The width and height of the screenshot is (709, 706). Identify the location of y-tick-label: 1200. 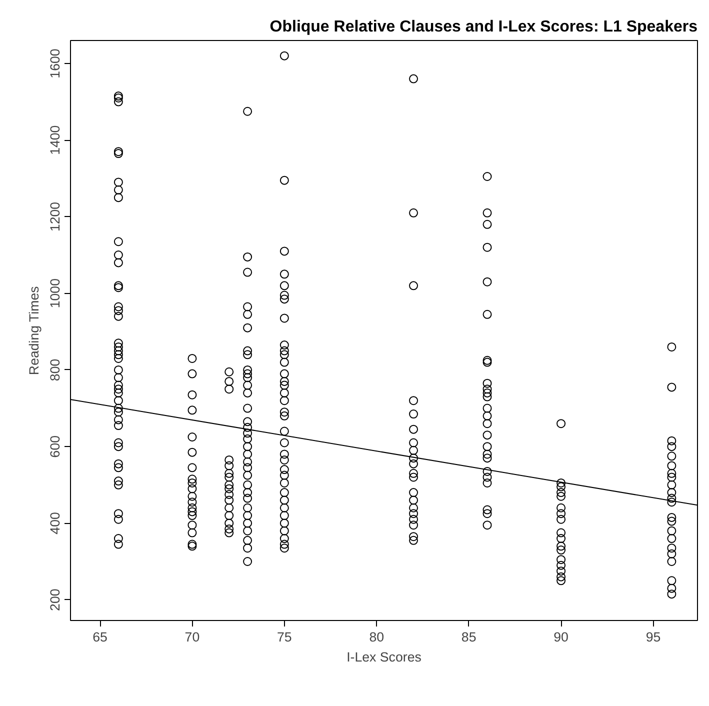
(55, 217).